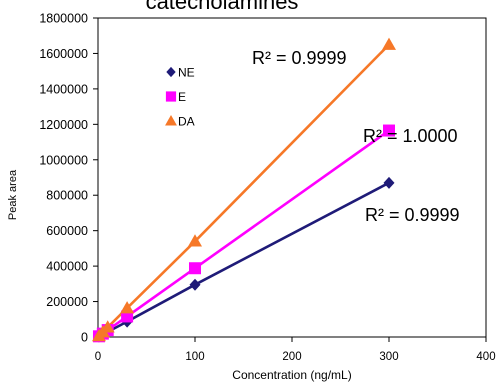  I want to click on y-tick-label: 0, so click(84, 338).